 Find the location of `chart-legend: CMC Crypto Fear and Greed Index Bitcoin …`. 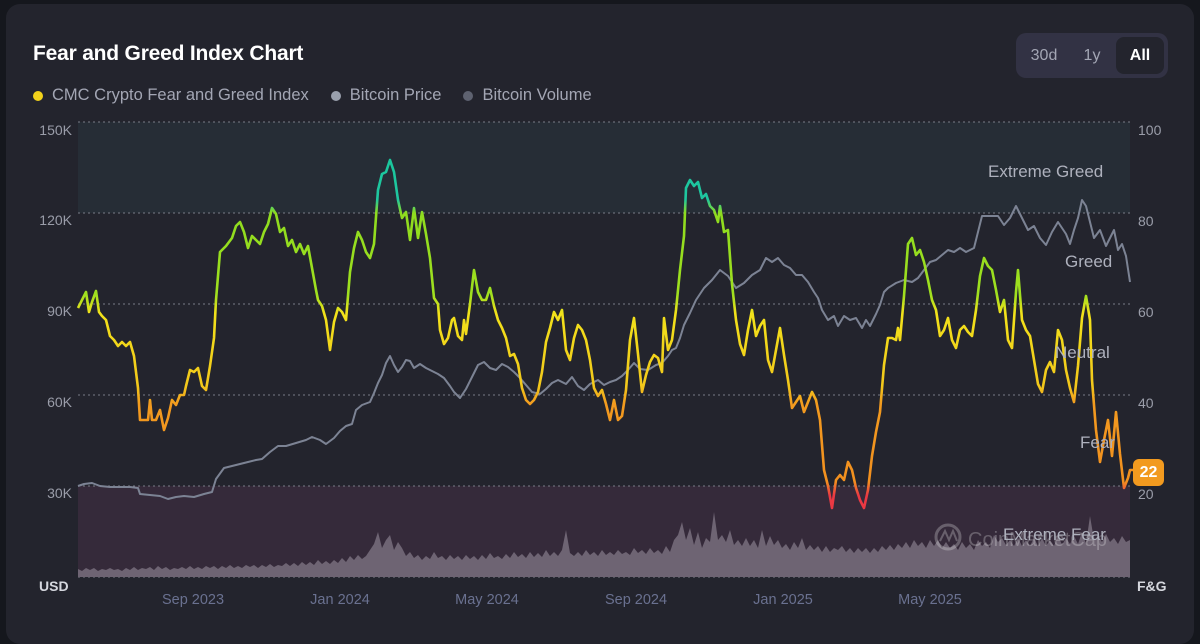

chart-legend: CMC Crypto Fear and Greed Index Bitcoin … is located at coordinates (312, 95).